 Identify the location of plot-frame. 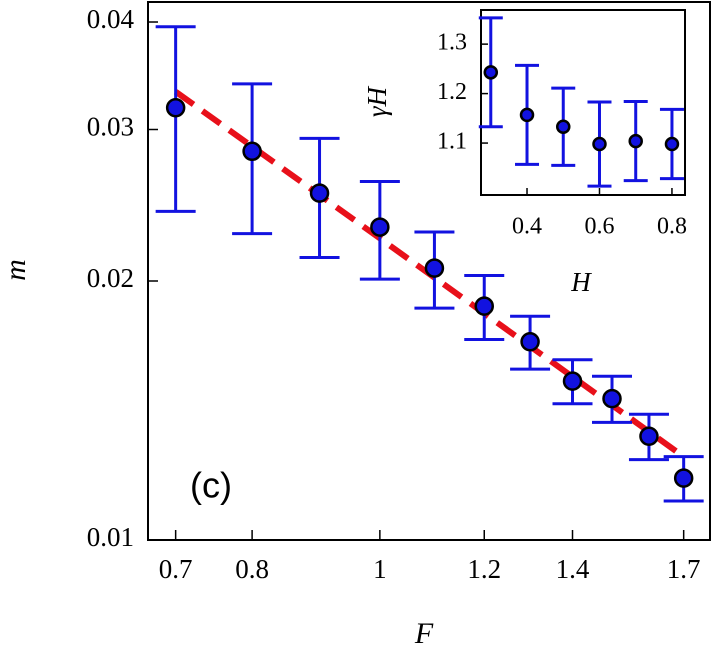
(583, 102).